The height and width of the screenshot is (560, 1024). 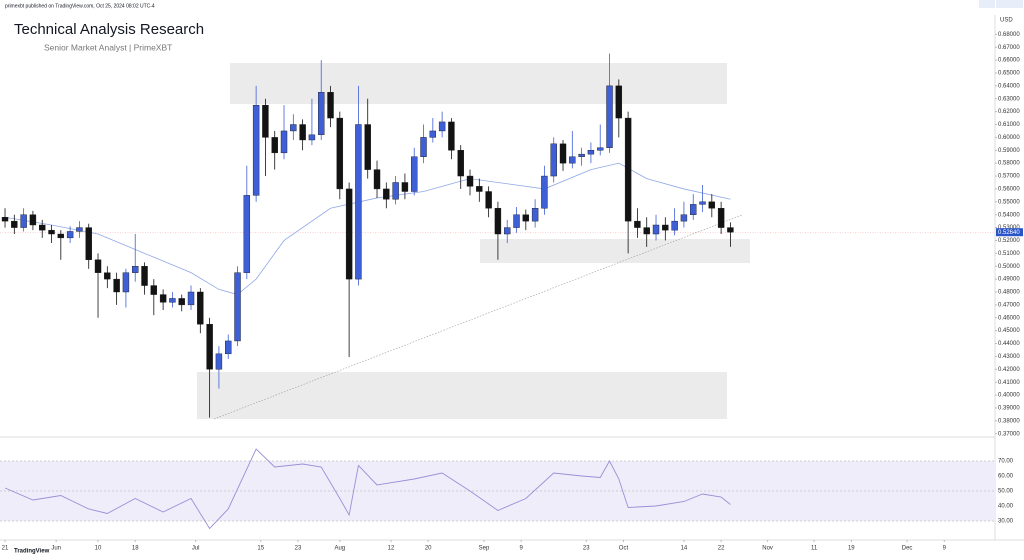 What do you see at coordinates (684, 549) in the screenshot?
I see `x-tick-label: 14` at bounding box center [684, 549].